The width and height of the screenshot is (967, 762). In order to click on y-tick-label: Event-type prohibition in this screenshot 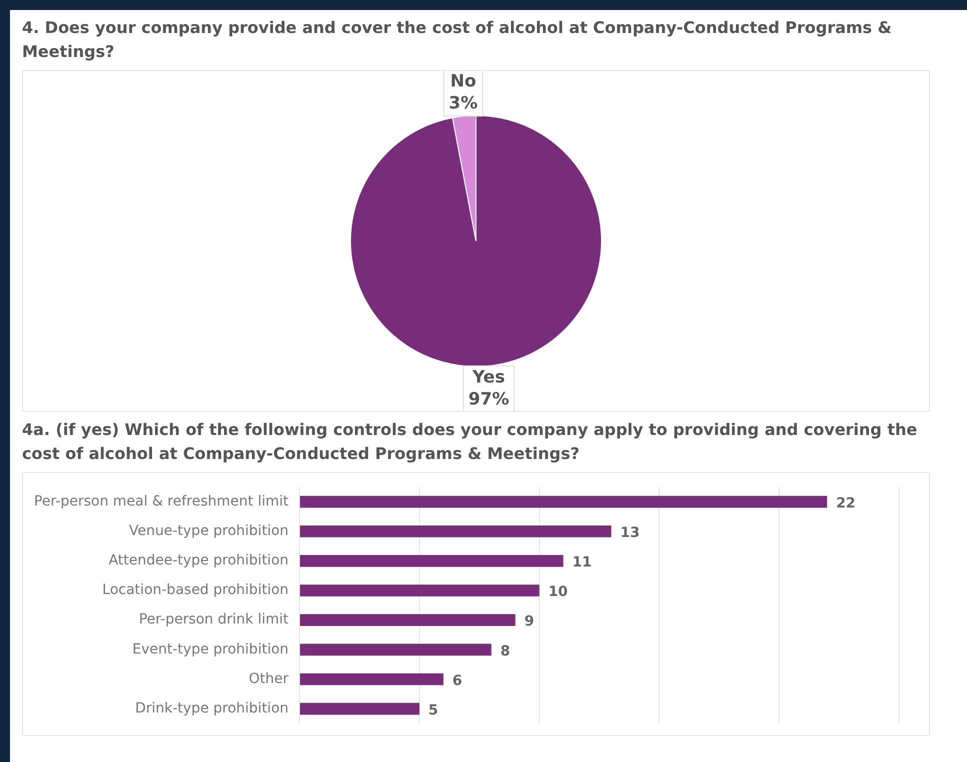, I will do `click(210, 649)`.